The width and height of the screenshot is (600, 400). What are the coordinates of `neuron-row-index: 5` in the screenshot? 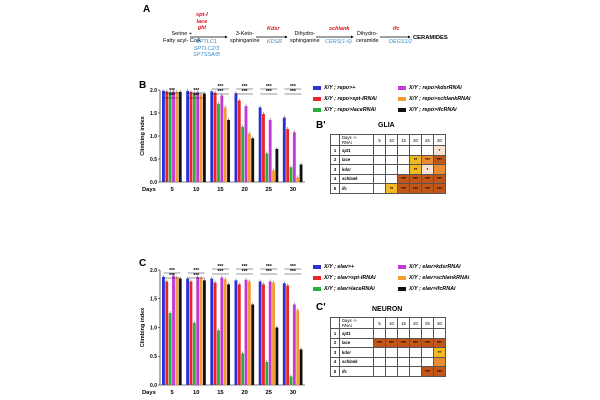 It's located at (335, 371).